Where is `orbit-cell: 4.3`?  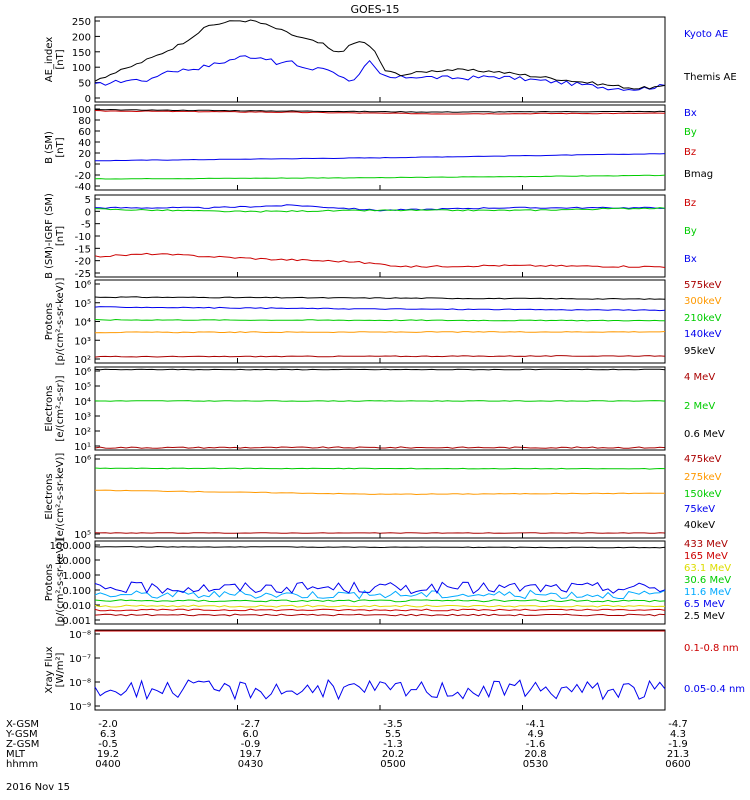 orbit-cell: 4.3 is located at coordinates (678, 734).